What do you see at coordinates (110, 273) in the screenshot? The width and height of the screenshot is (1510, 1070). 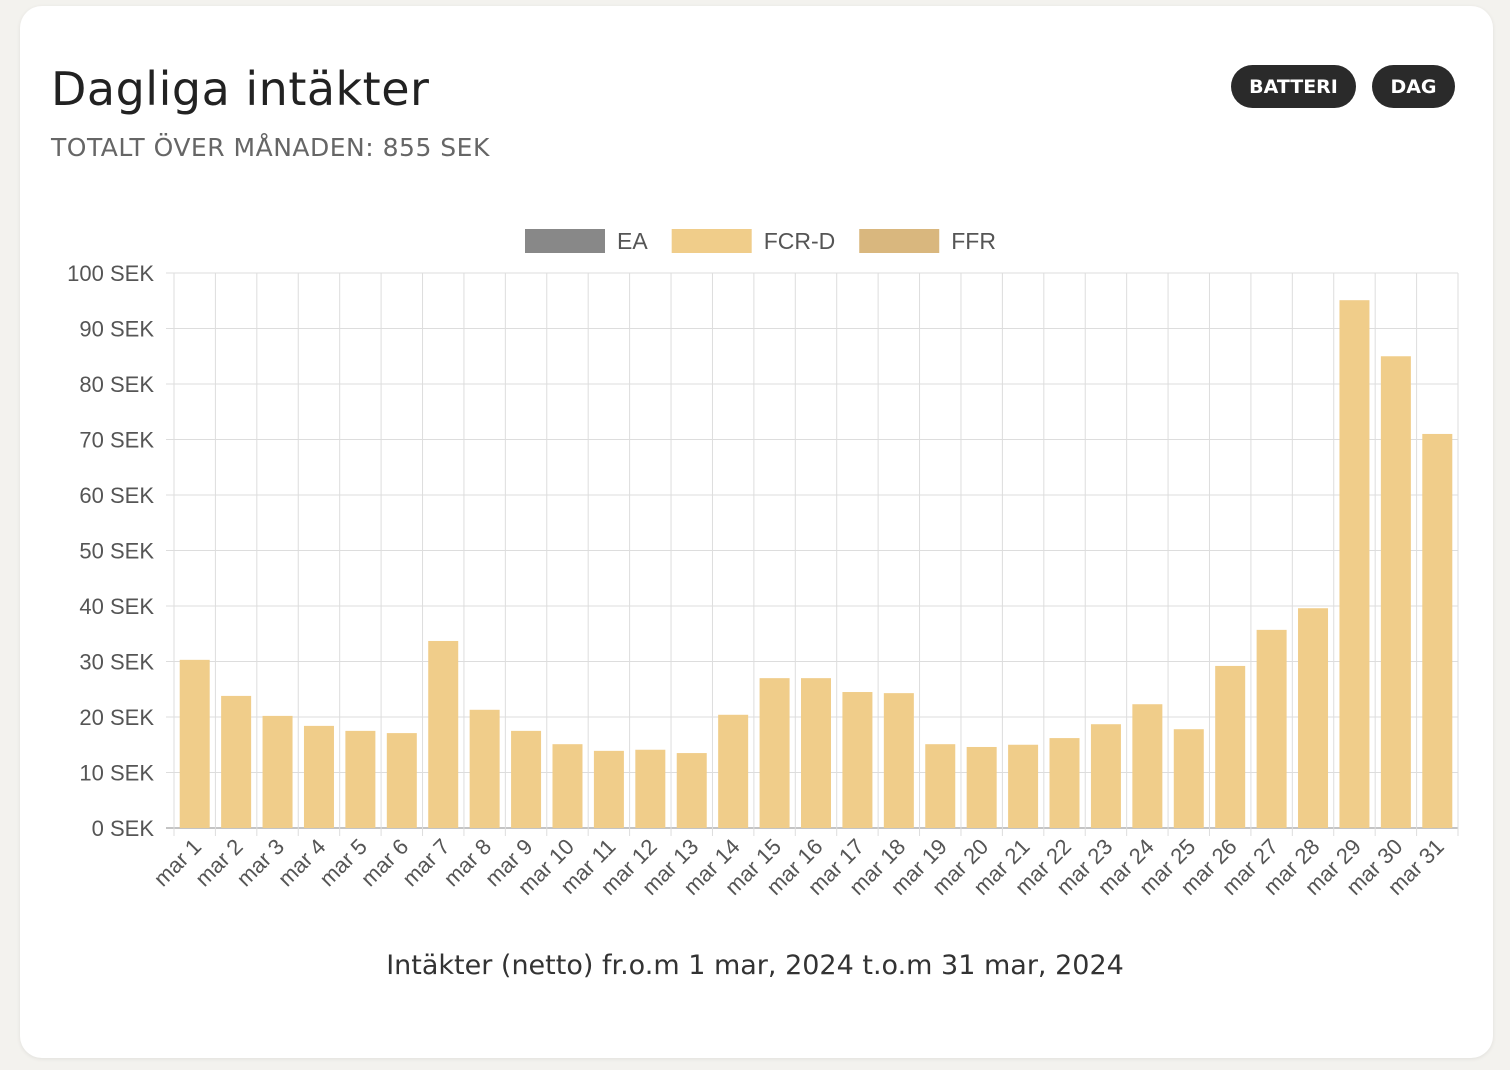 I see `y-tick-label: 100 SEK` at bounding box center [110, 273].